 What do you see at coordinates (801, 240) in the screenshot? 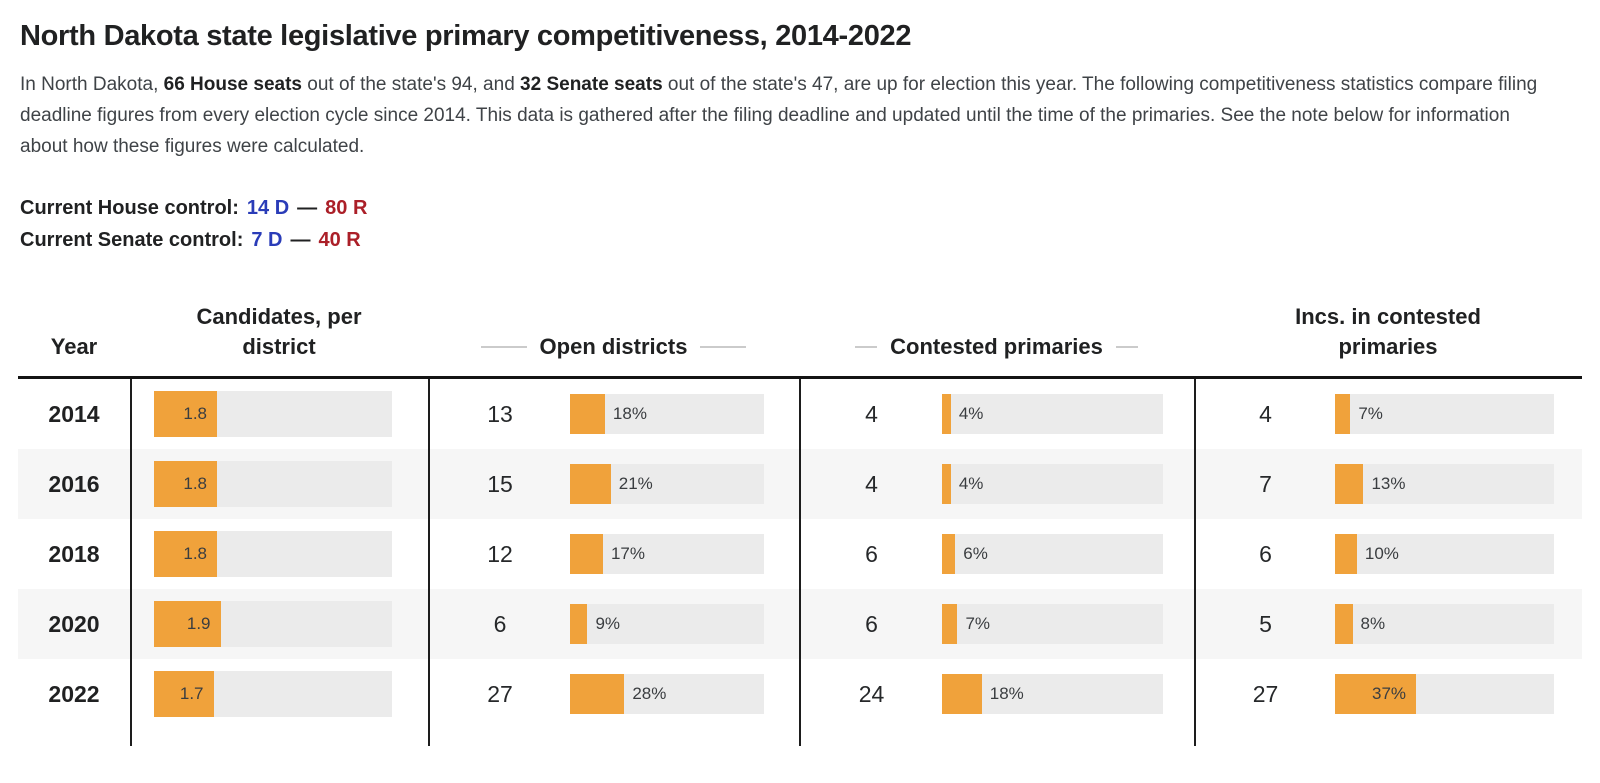
I see `senate-control-line: Current Senate control: 7 D — 40 R` at bounding box center [801, 240].